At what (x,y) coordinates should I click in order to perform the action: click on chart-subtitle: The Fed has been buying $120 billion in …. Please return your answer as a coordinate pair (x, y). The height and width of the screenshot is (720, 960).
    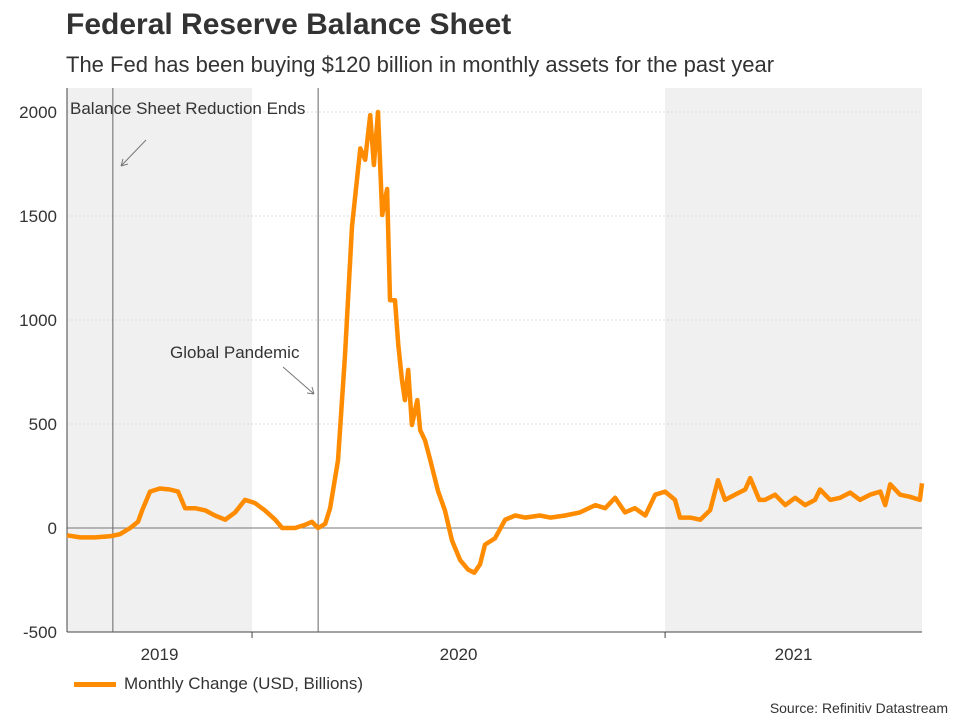
    Looking at the image, I should click on (420, 64).